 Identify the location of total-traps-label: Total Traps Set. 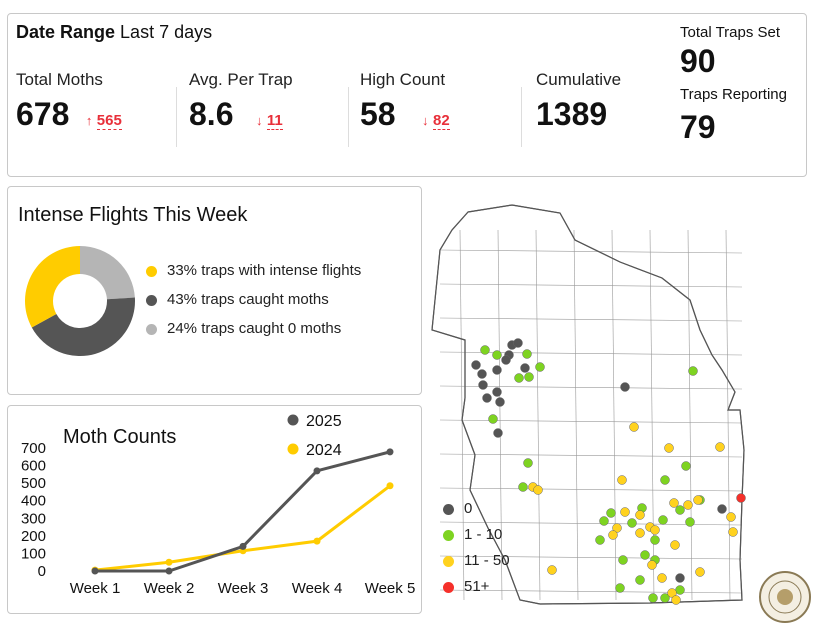
(730, 32).